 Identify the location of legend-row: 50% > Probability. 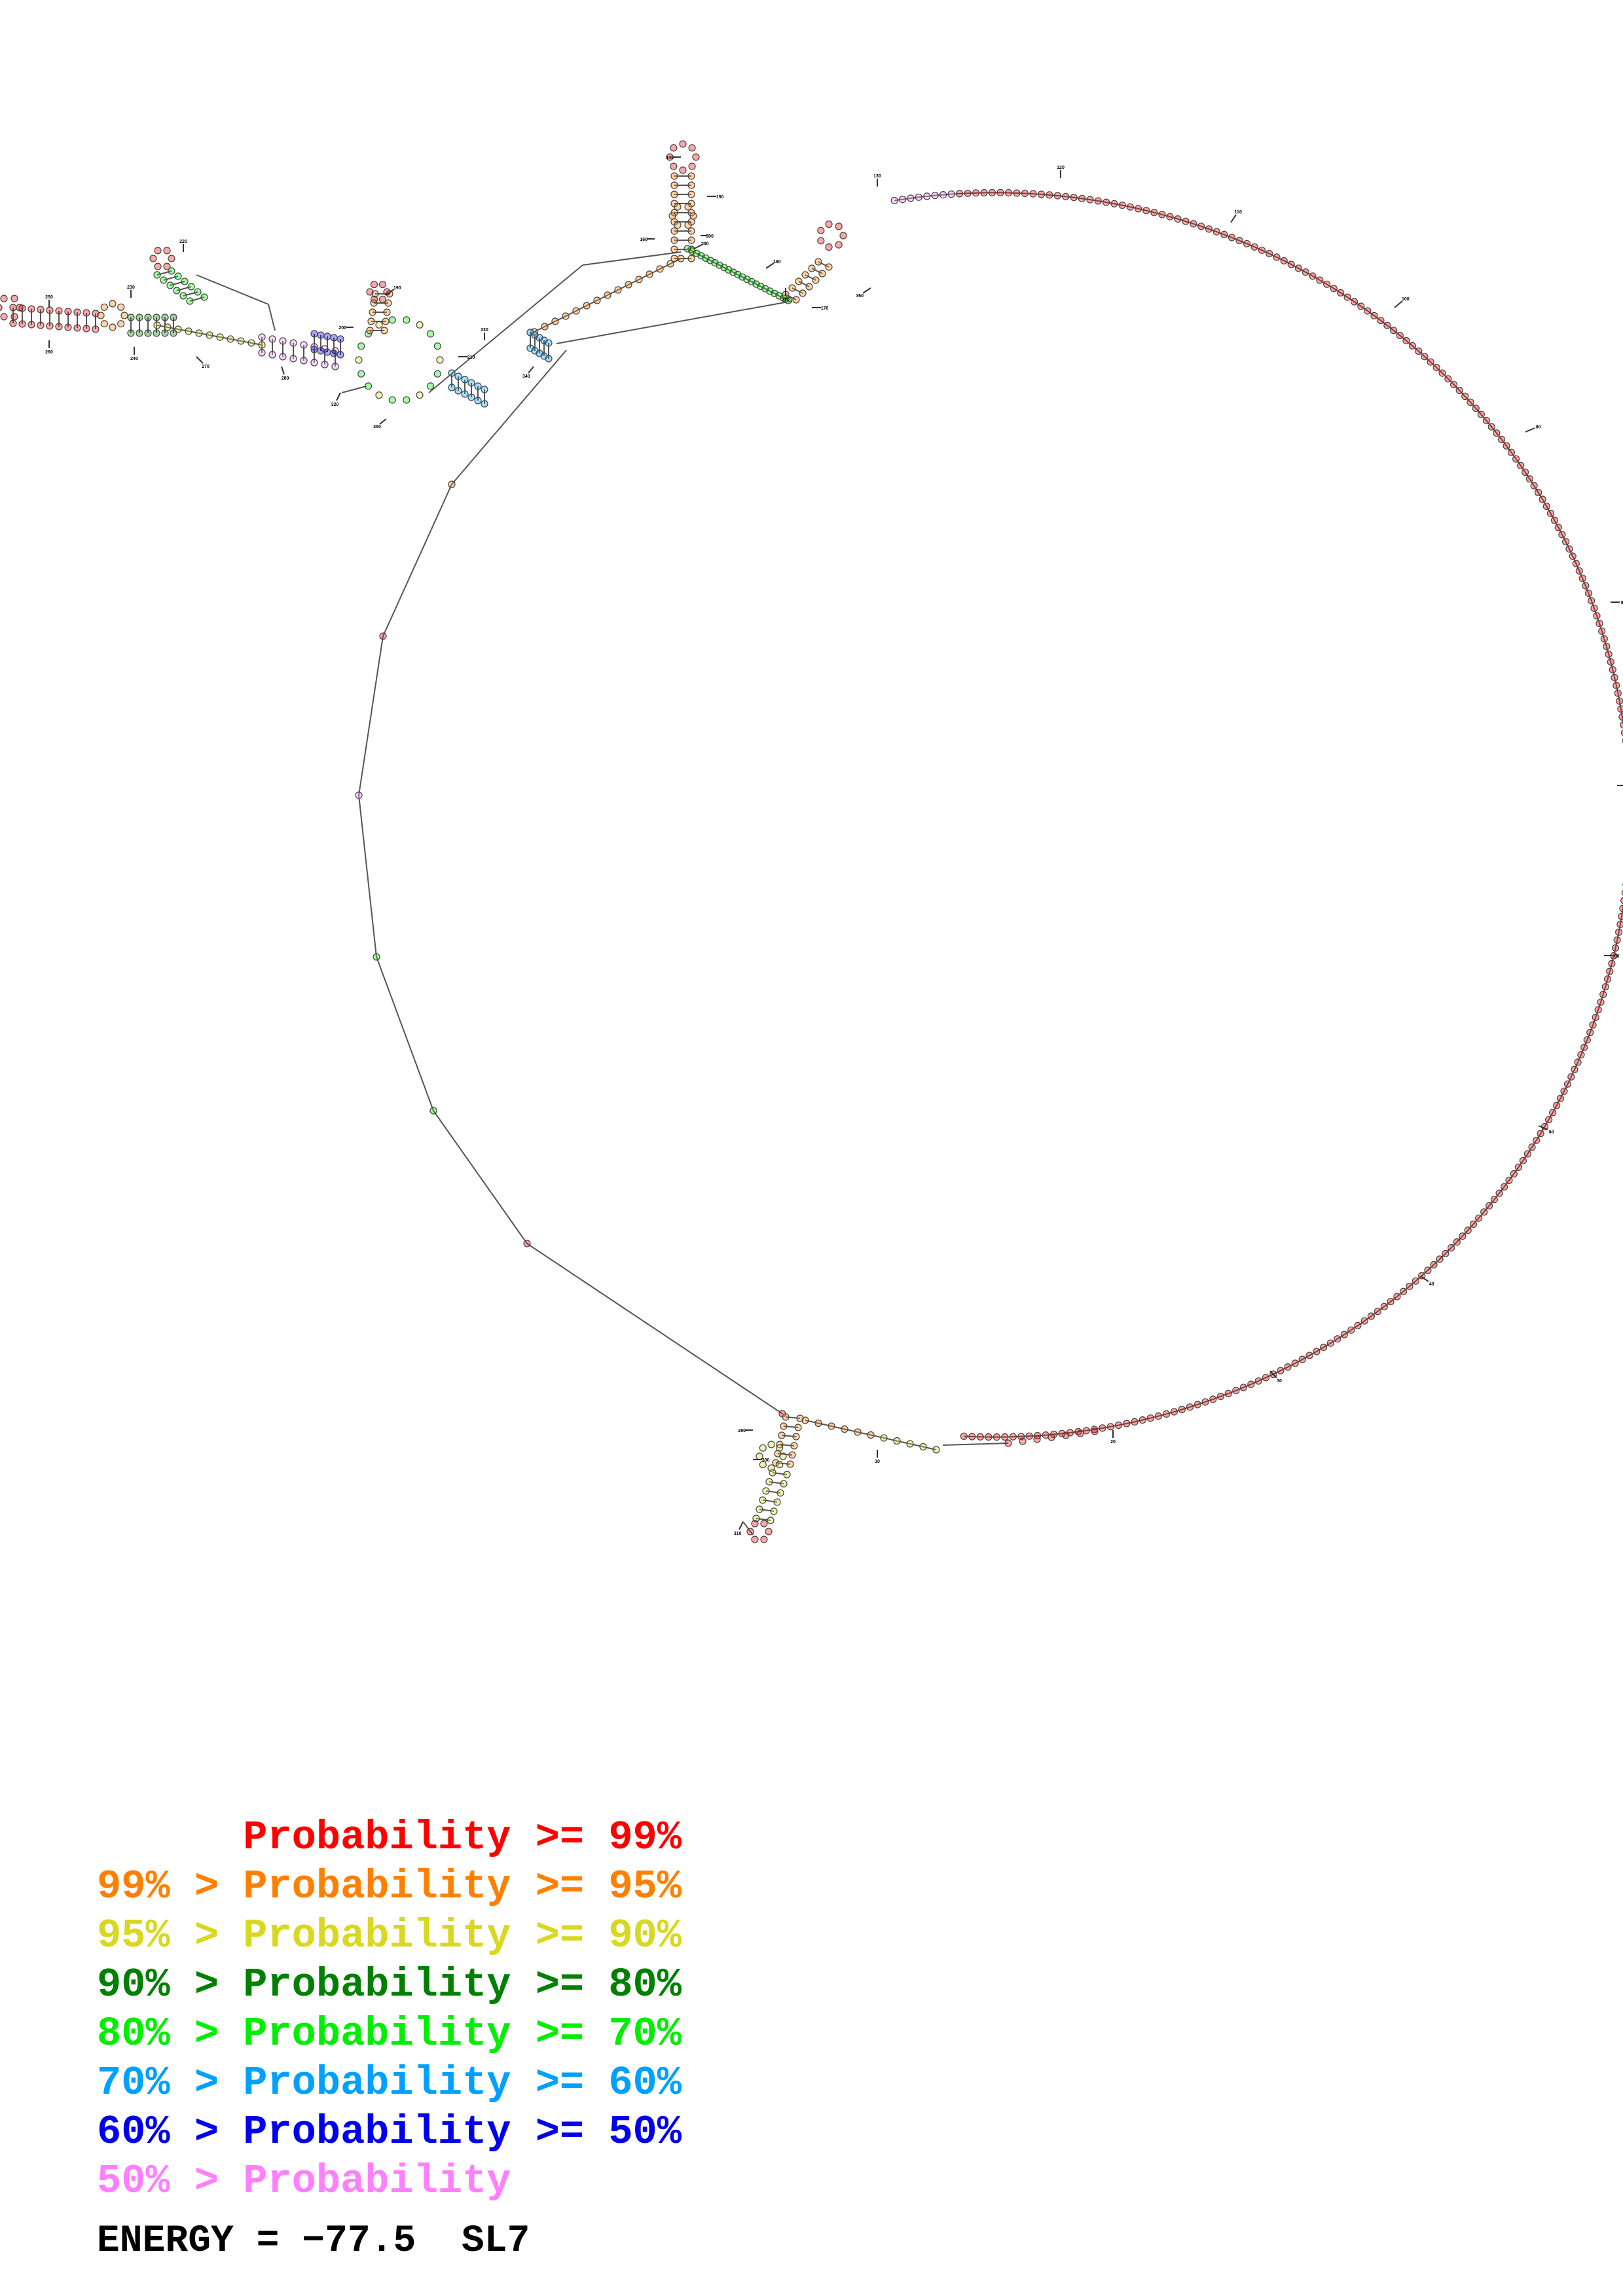
(389, 2181).